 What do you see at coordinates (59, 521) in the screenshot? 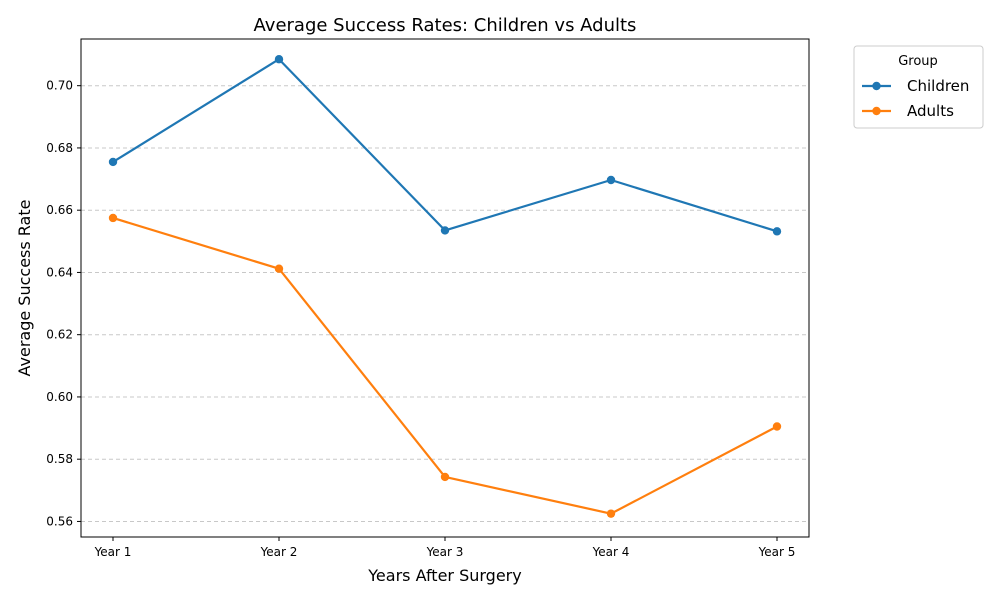
I see `y-tick-label: 0.56` at bounding box center [59, 521].